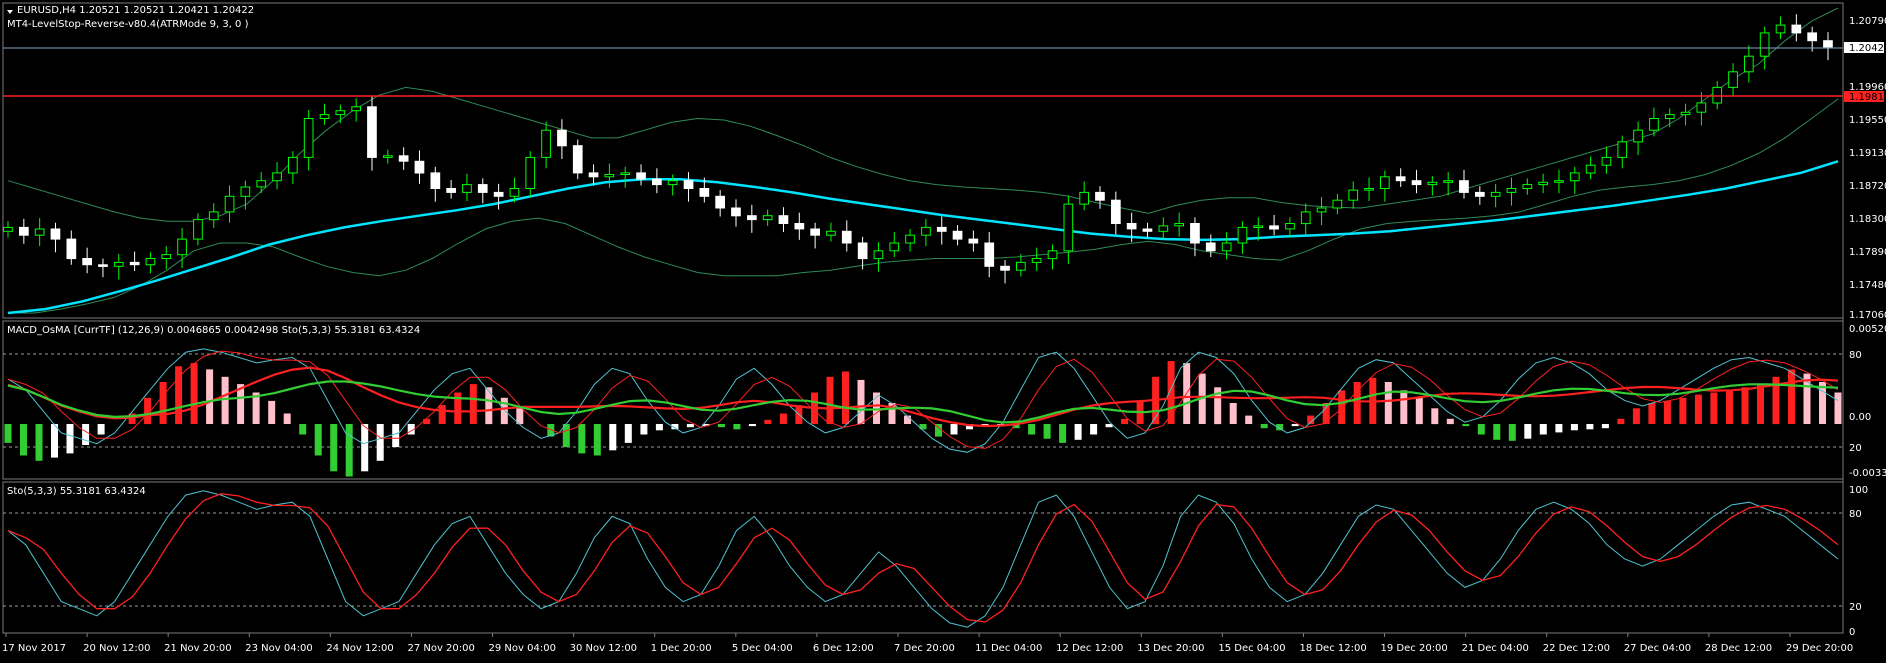  Describe the element at coordinates (1867, 87) in the screenshot. I see `price-tick: 1.19960` at that location.